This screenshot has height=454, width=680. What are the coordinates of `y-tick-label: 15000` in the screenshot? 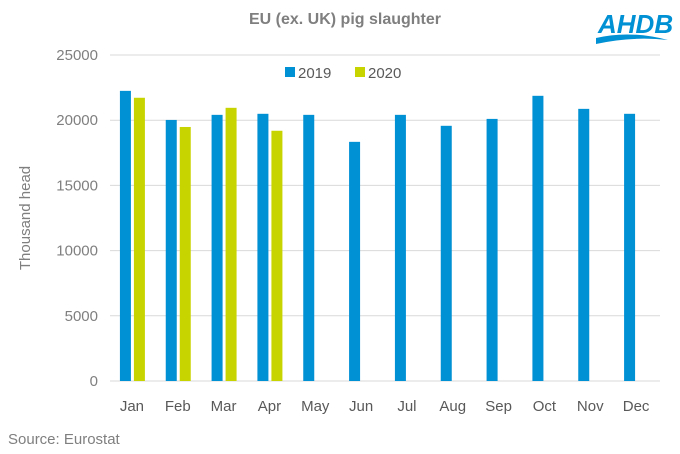 It's located at (77, 185).